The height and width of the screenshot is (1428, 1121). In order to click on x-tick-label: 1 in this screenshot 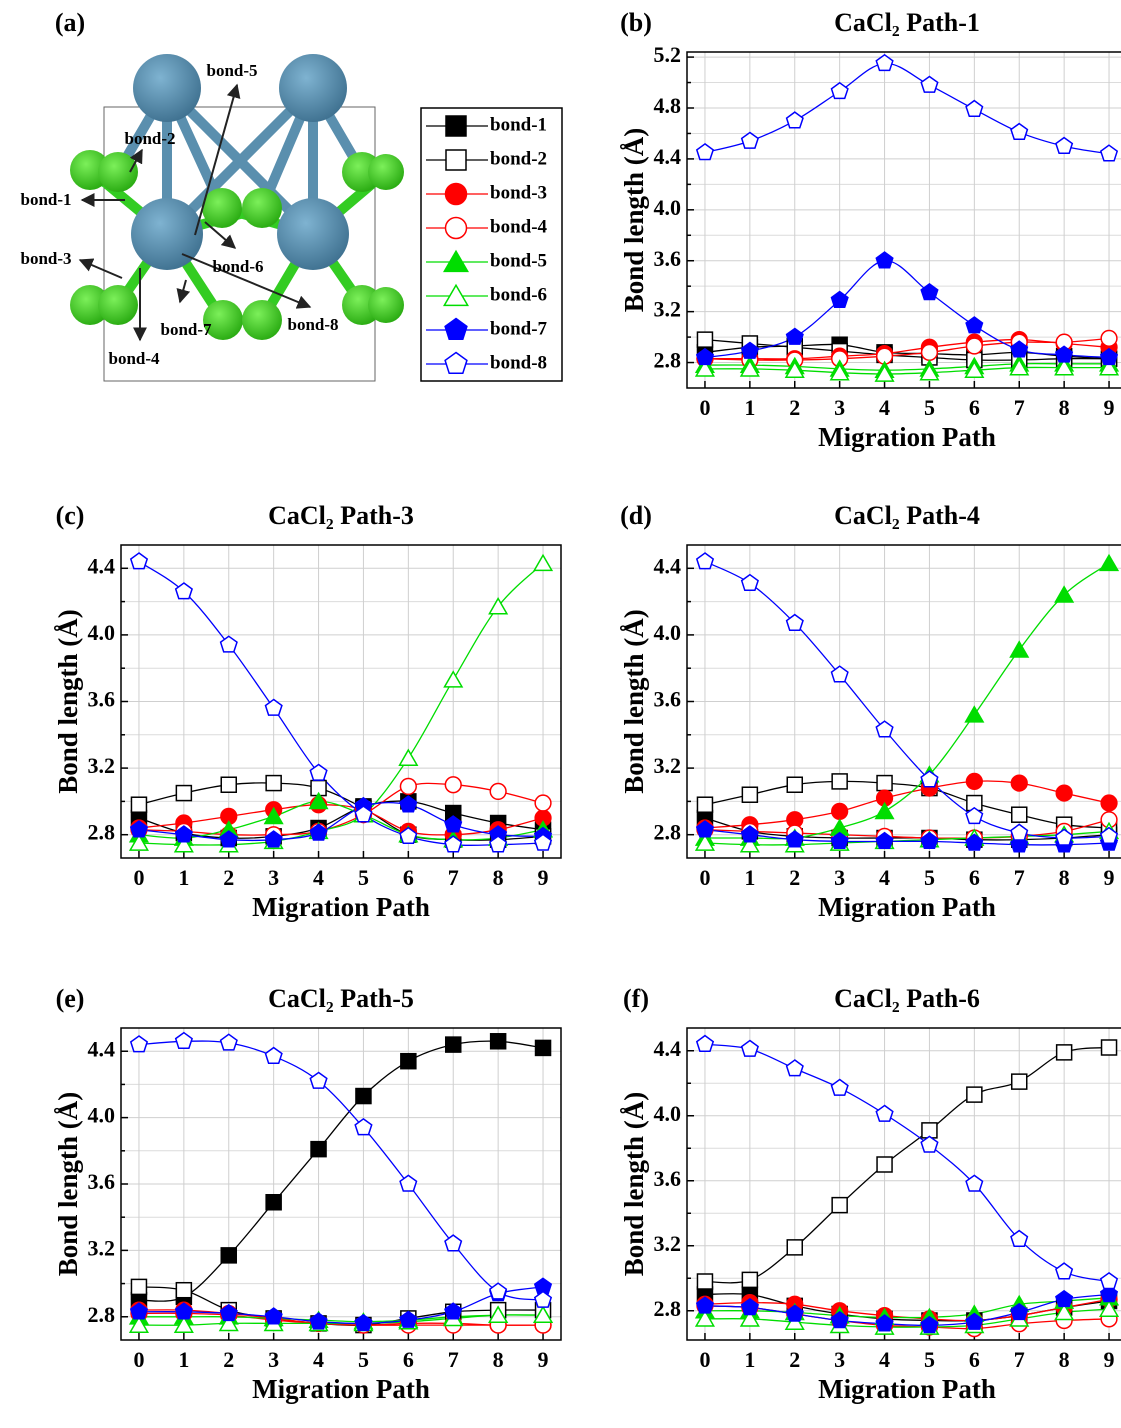, I will do `click(183, 877)`.